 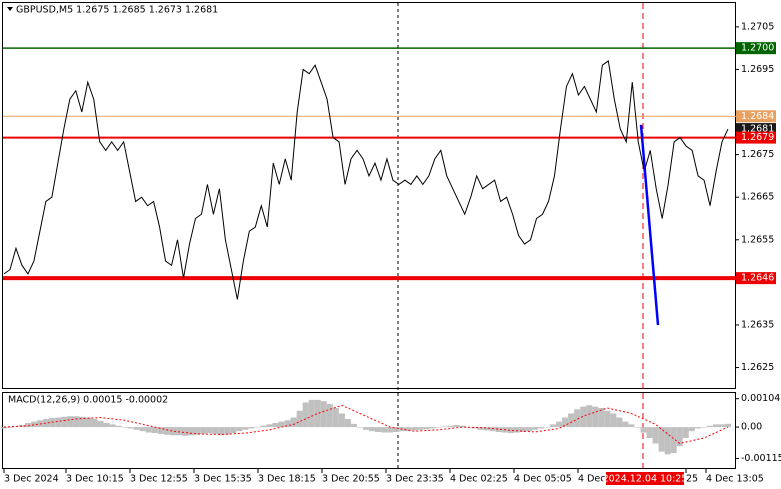 I want to click on level-label: 1.2700, so click(x=757, y=48).